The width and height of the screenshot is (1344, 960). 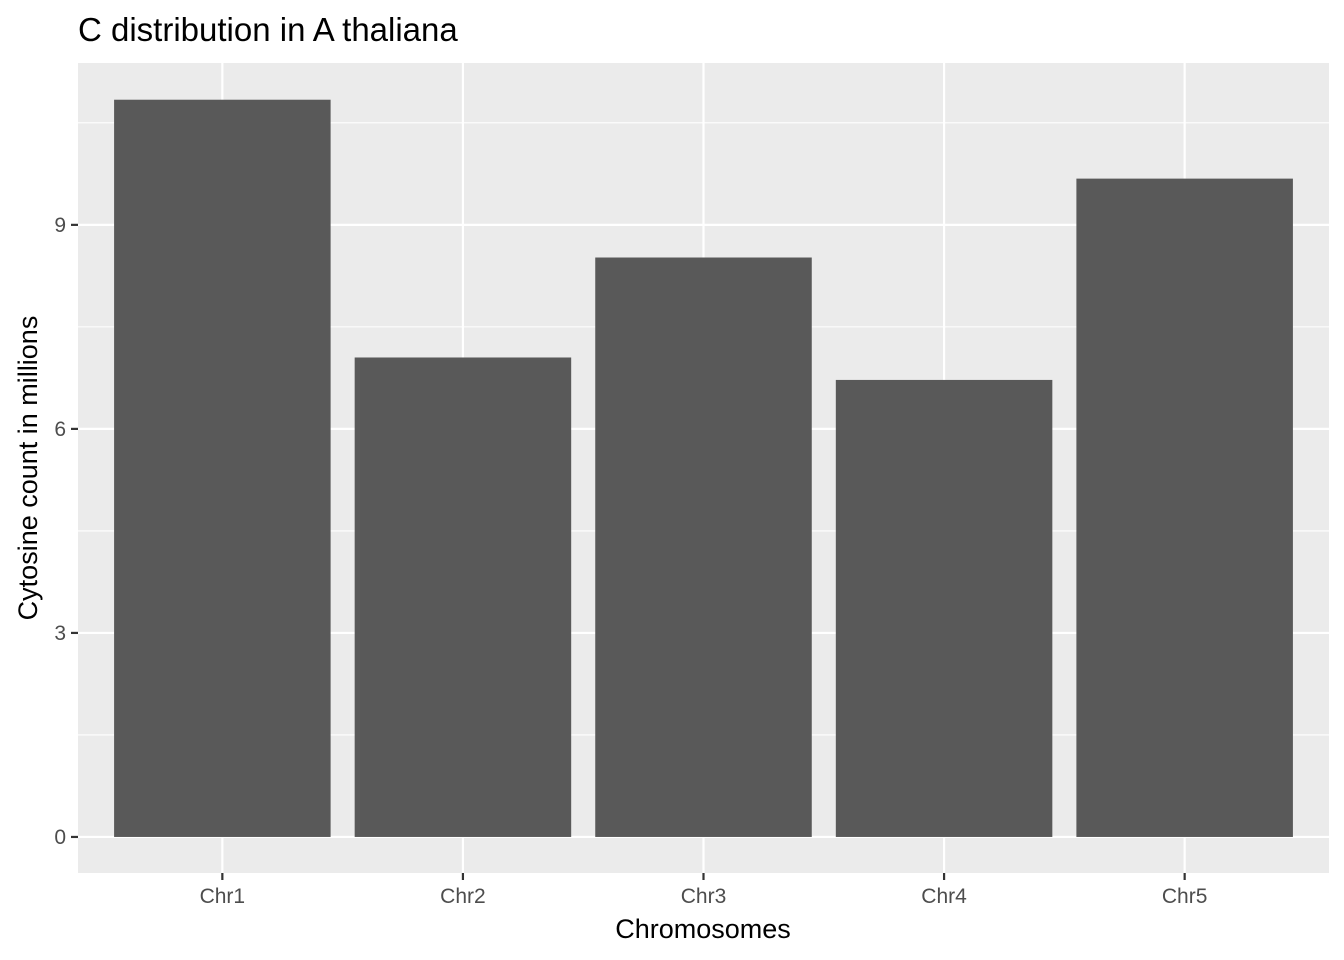 What do you see at coordinates (66, 531) in the screenshot?
I see `y-axis: 0 3 6 9` at bounding box center [66, 531].